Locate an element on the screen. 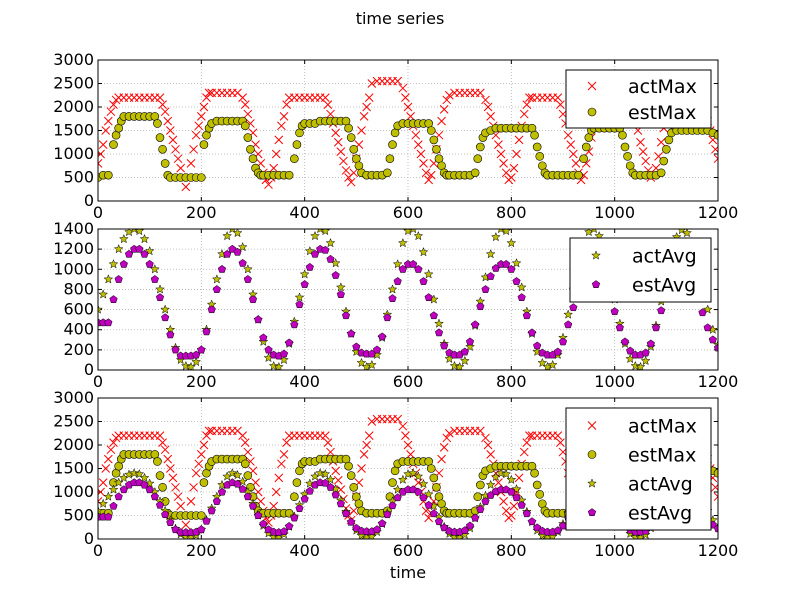 The width and height of the screenshot is (800, 600). legend: actMax estMax is located at coordinates (638, 99).